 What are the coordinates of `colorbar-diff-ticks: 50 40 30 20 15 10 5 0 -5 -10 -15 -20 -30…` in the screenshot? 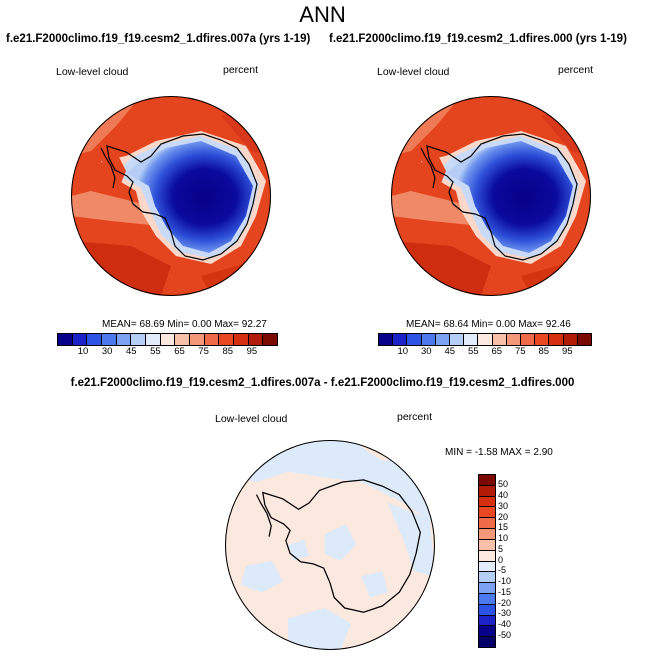 It's located at (518, 561).